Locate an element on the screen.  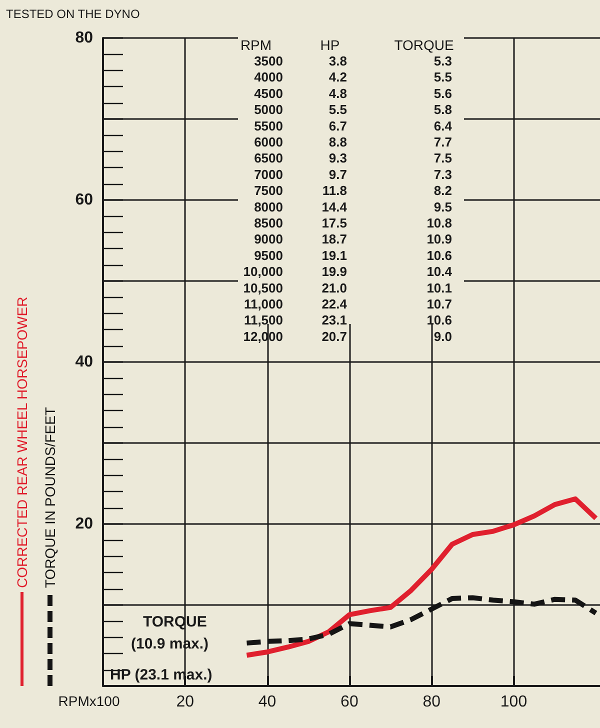
y-tick-label: 80 is located at coordinates (84, 38).